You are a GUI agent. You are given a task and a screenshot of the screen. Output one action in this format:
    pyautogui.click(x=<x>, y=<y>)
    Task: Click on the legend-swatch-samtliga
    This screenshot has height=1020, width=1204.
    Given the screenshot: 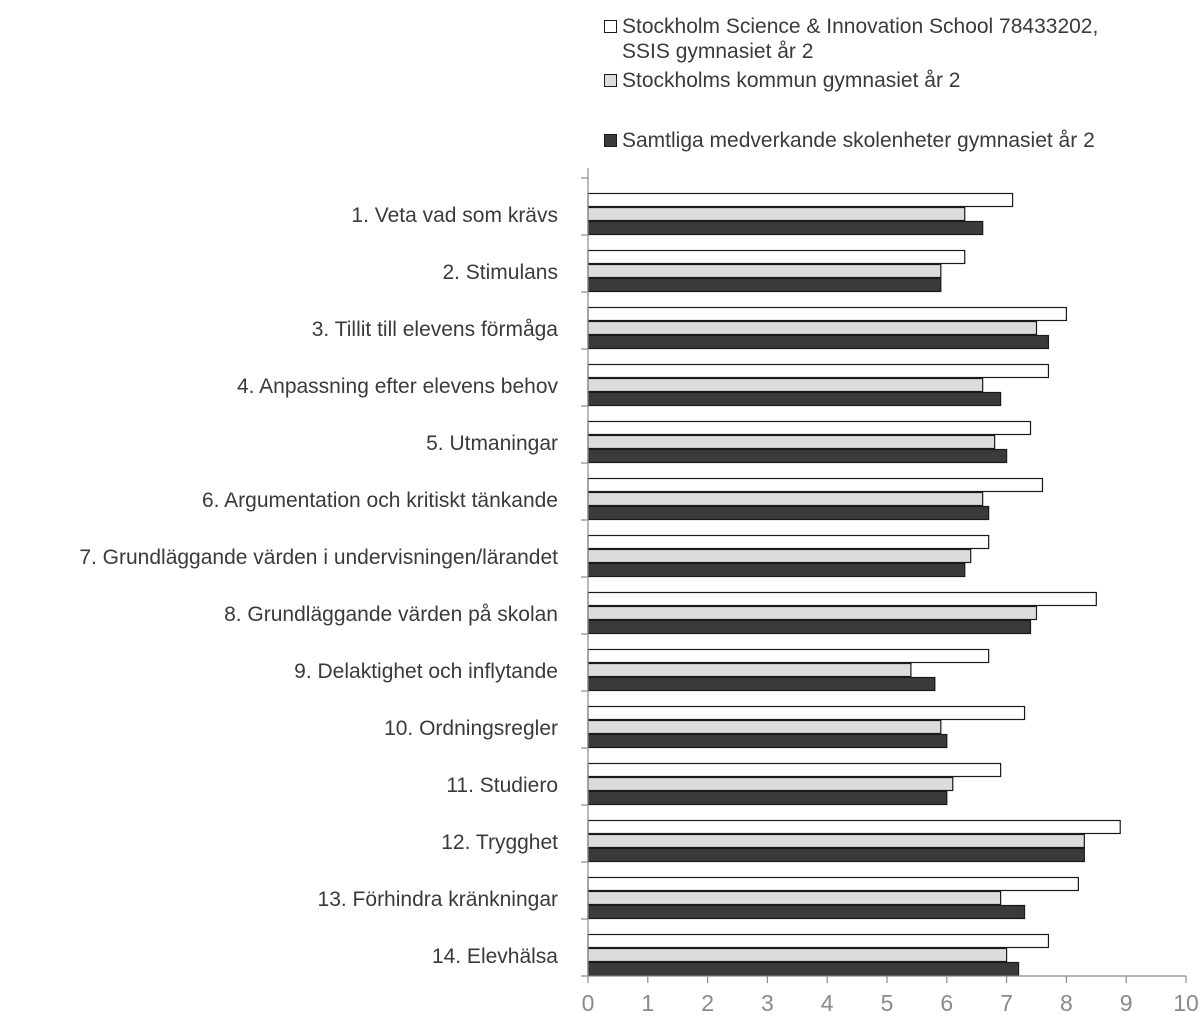 What is the action you would take?
    pyautogui.click(x=610, y=140)
    